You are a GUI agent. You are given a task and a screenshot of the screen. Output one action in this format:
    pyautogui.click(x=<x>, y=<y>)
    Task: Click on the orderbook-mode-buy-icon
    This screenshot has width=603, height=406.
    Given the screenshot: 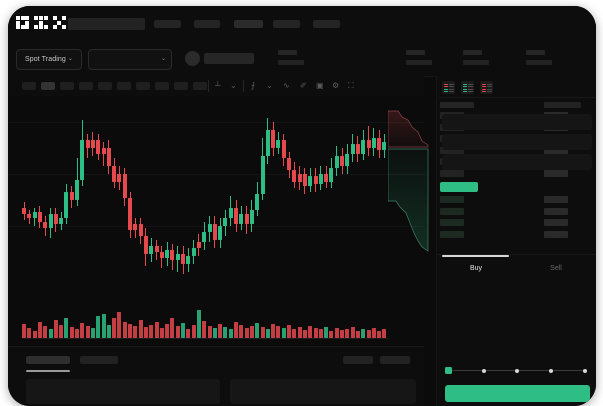 What is the action you would take?
    pyautogui.click(x=467, y=87)
    